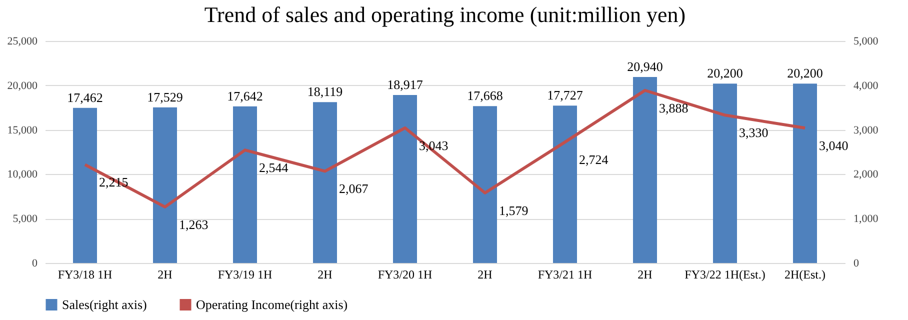 Image resolution: width=908 pixels, height=320 pixels. Describe the element at coordinates (85, 97) in the screenshot. I see `data-label: 17,462` at that location.